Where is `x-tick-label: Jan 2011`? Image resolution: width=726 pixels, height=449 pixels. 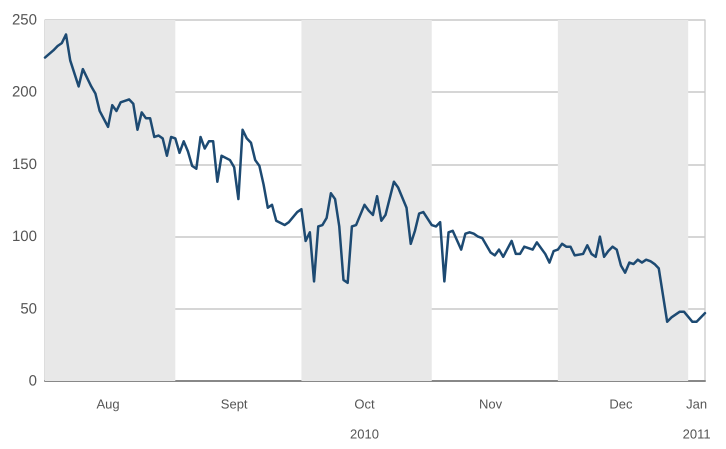 x-tick-label: Jan 2011 is located at coordinates (696, 419).